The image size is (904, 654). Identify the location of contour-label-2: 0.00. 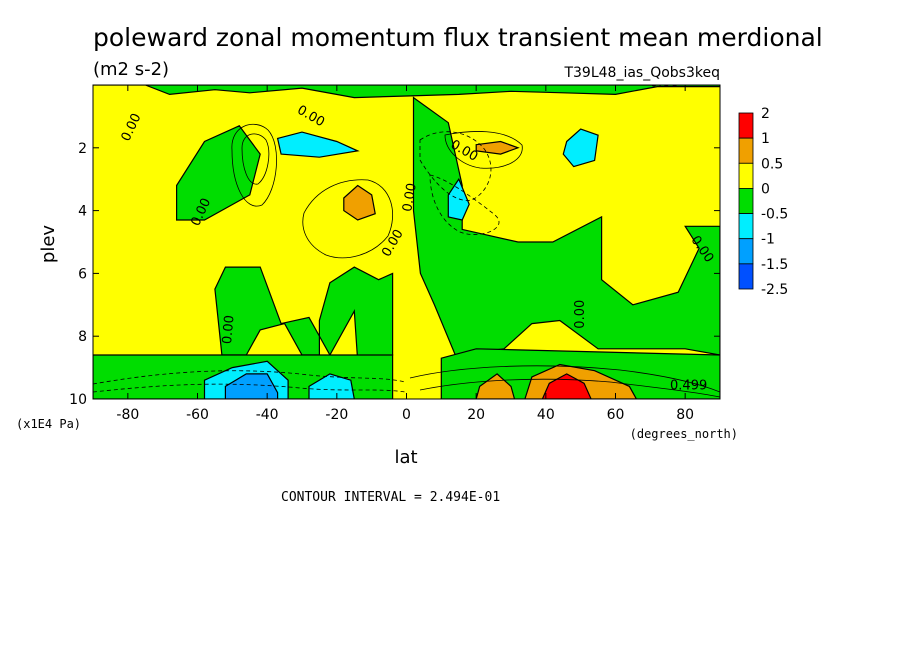
(228, 330).